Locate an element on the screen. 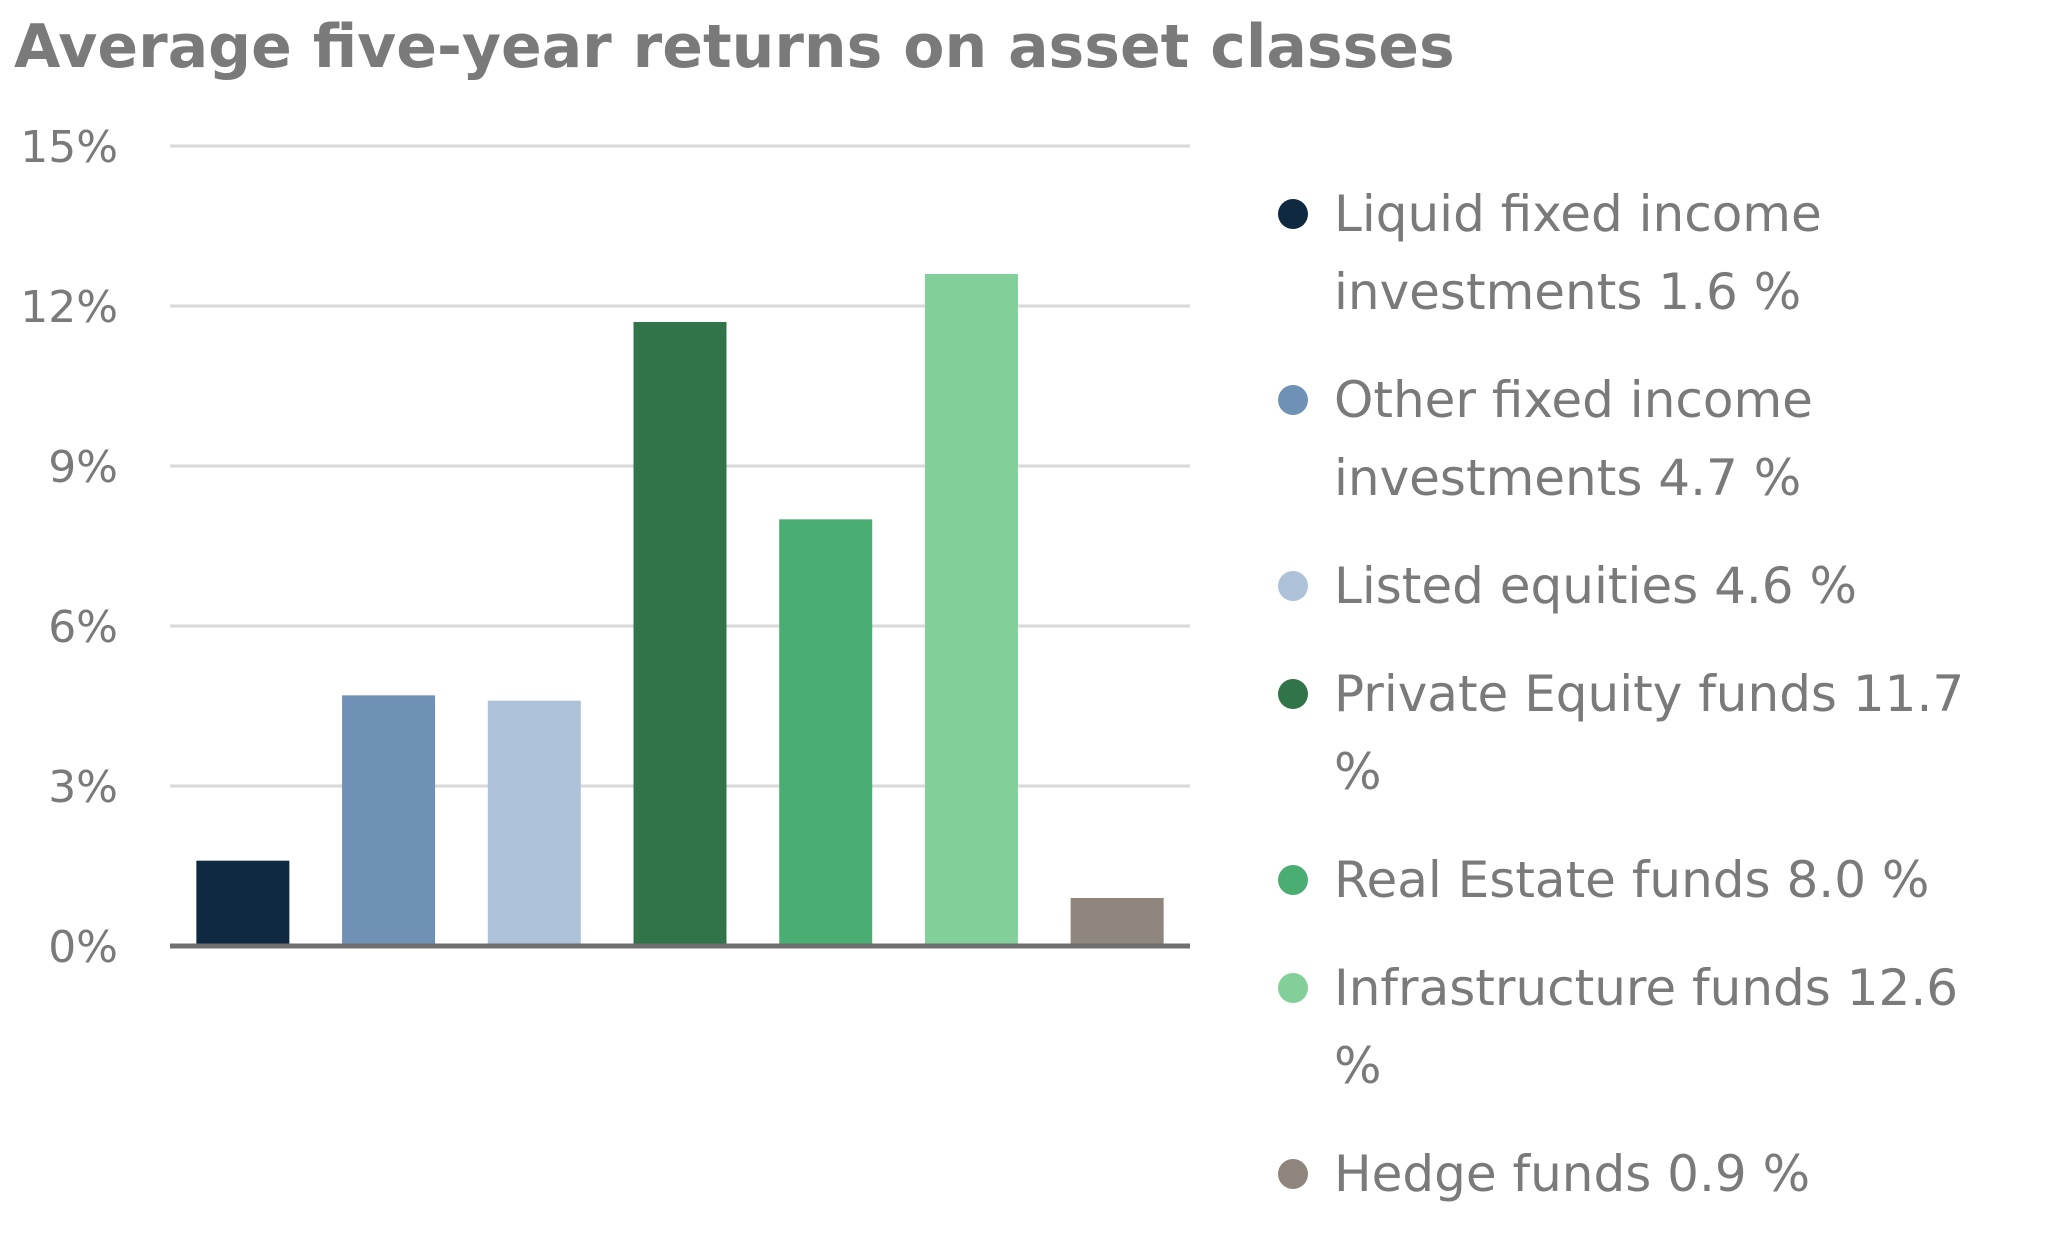  legend-item: Hedge funds 0.9 % is located at coordinates (1650, 1174).